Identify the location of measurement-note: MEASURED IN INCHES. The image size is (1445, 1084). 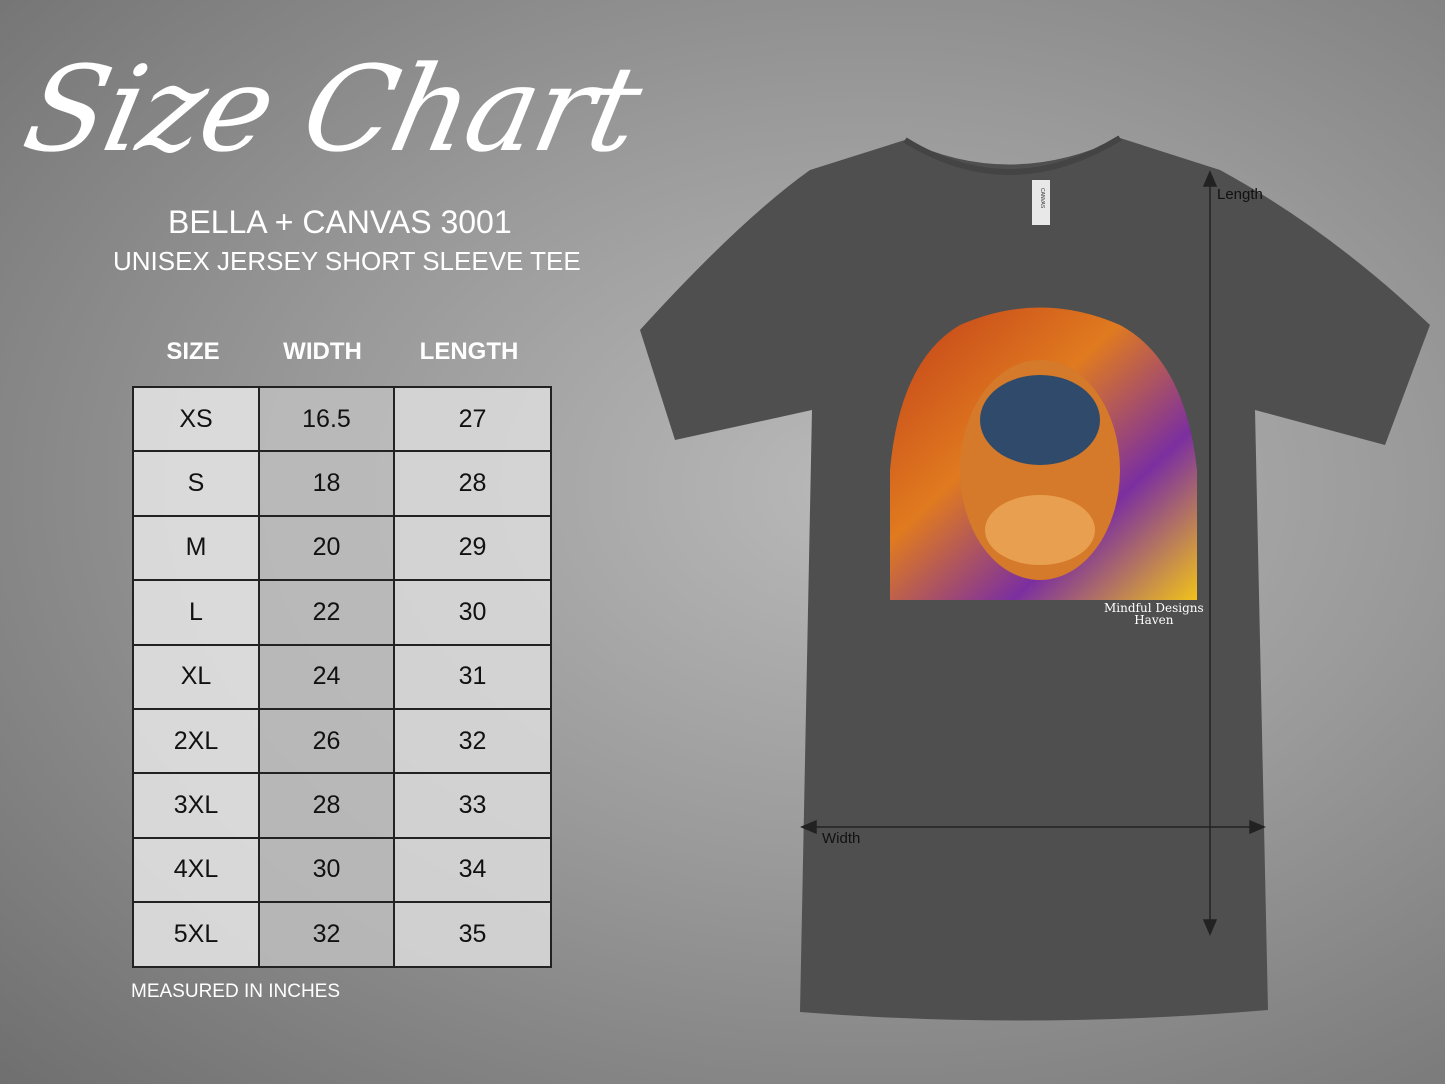
(236, 991).